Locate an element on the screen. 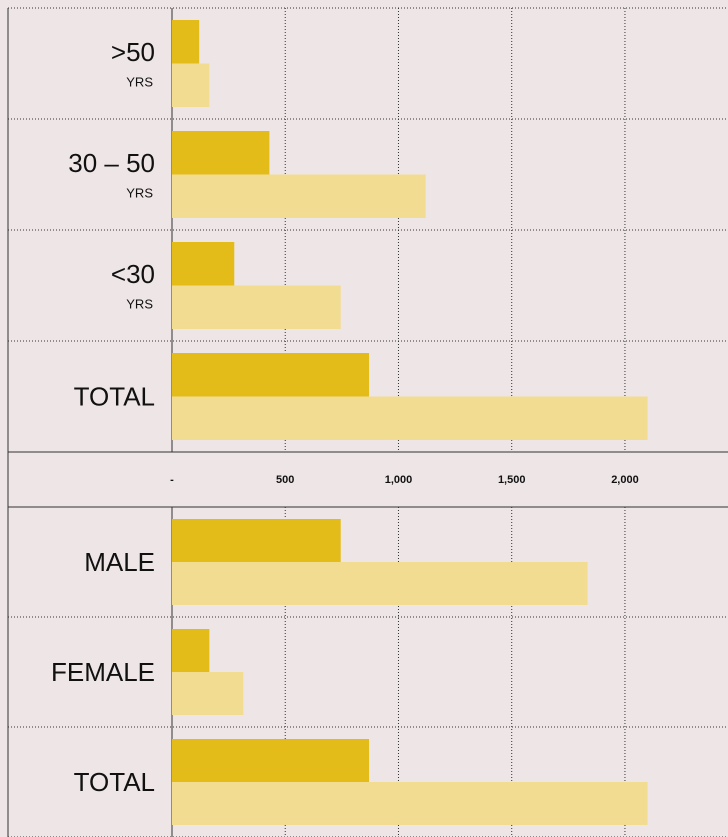 This screenshot has width=728, height=837. category-label: 30 – 50 is located at coordinates (111, 163).